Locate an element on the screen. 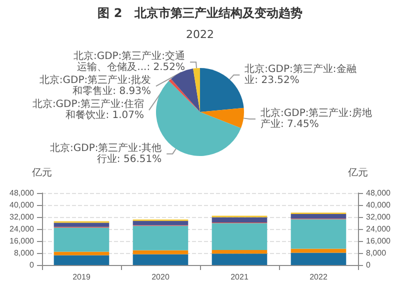  y-tick-label: 32,000 is located at coordinates (22, 217).